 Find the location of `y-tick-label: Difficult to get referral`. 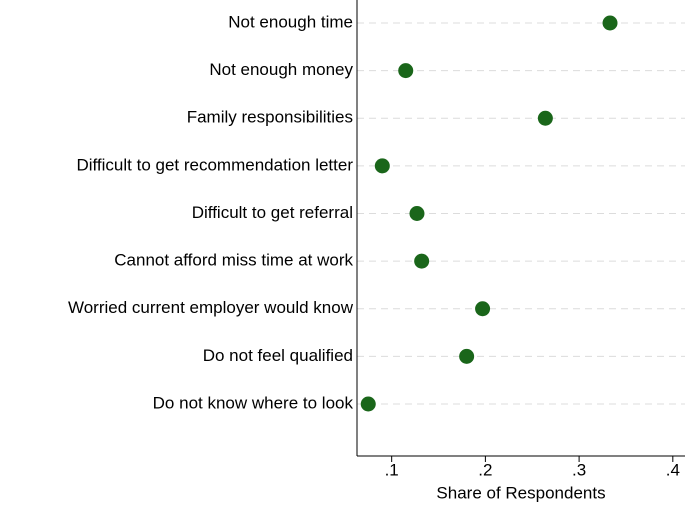

y-tick-label: Difficult to get referral is located at coordinates (272, 212).